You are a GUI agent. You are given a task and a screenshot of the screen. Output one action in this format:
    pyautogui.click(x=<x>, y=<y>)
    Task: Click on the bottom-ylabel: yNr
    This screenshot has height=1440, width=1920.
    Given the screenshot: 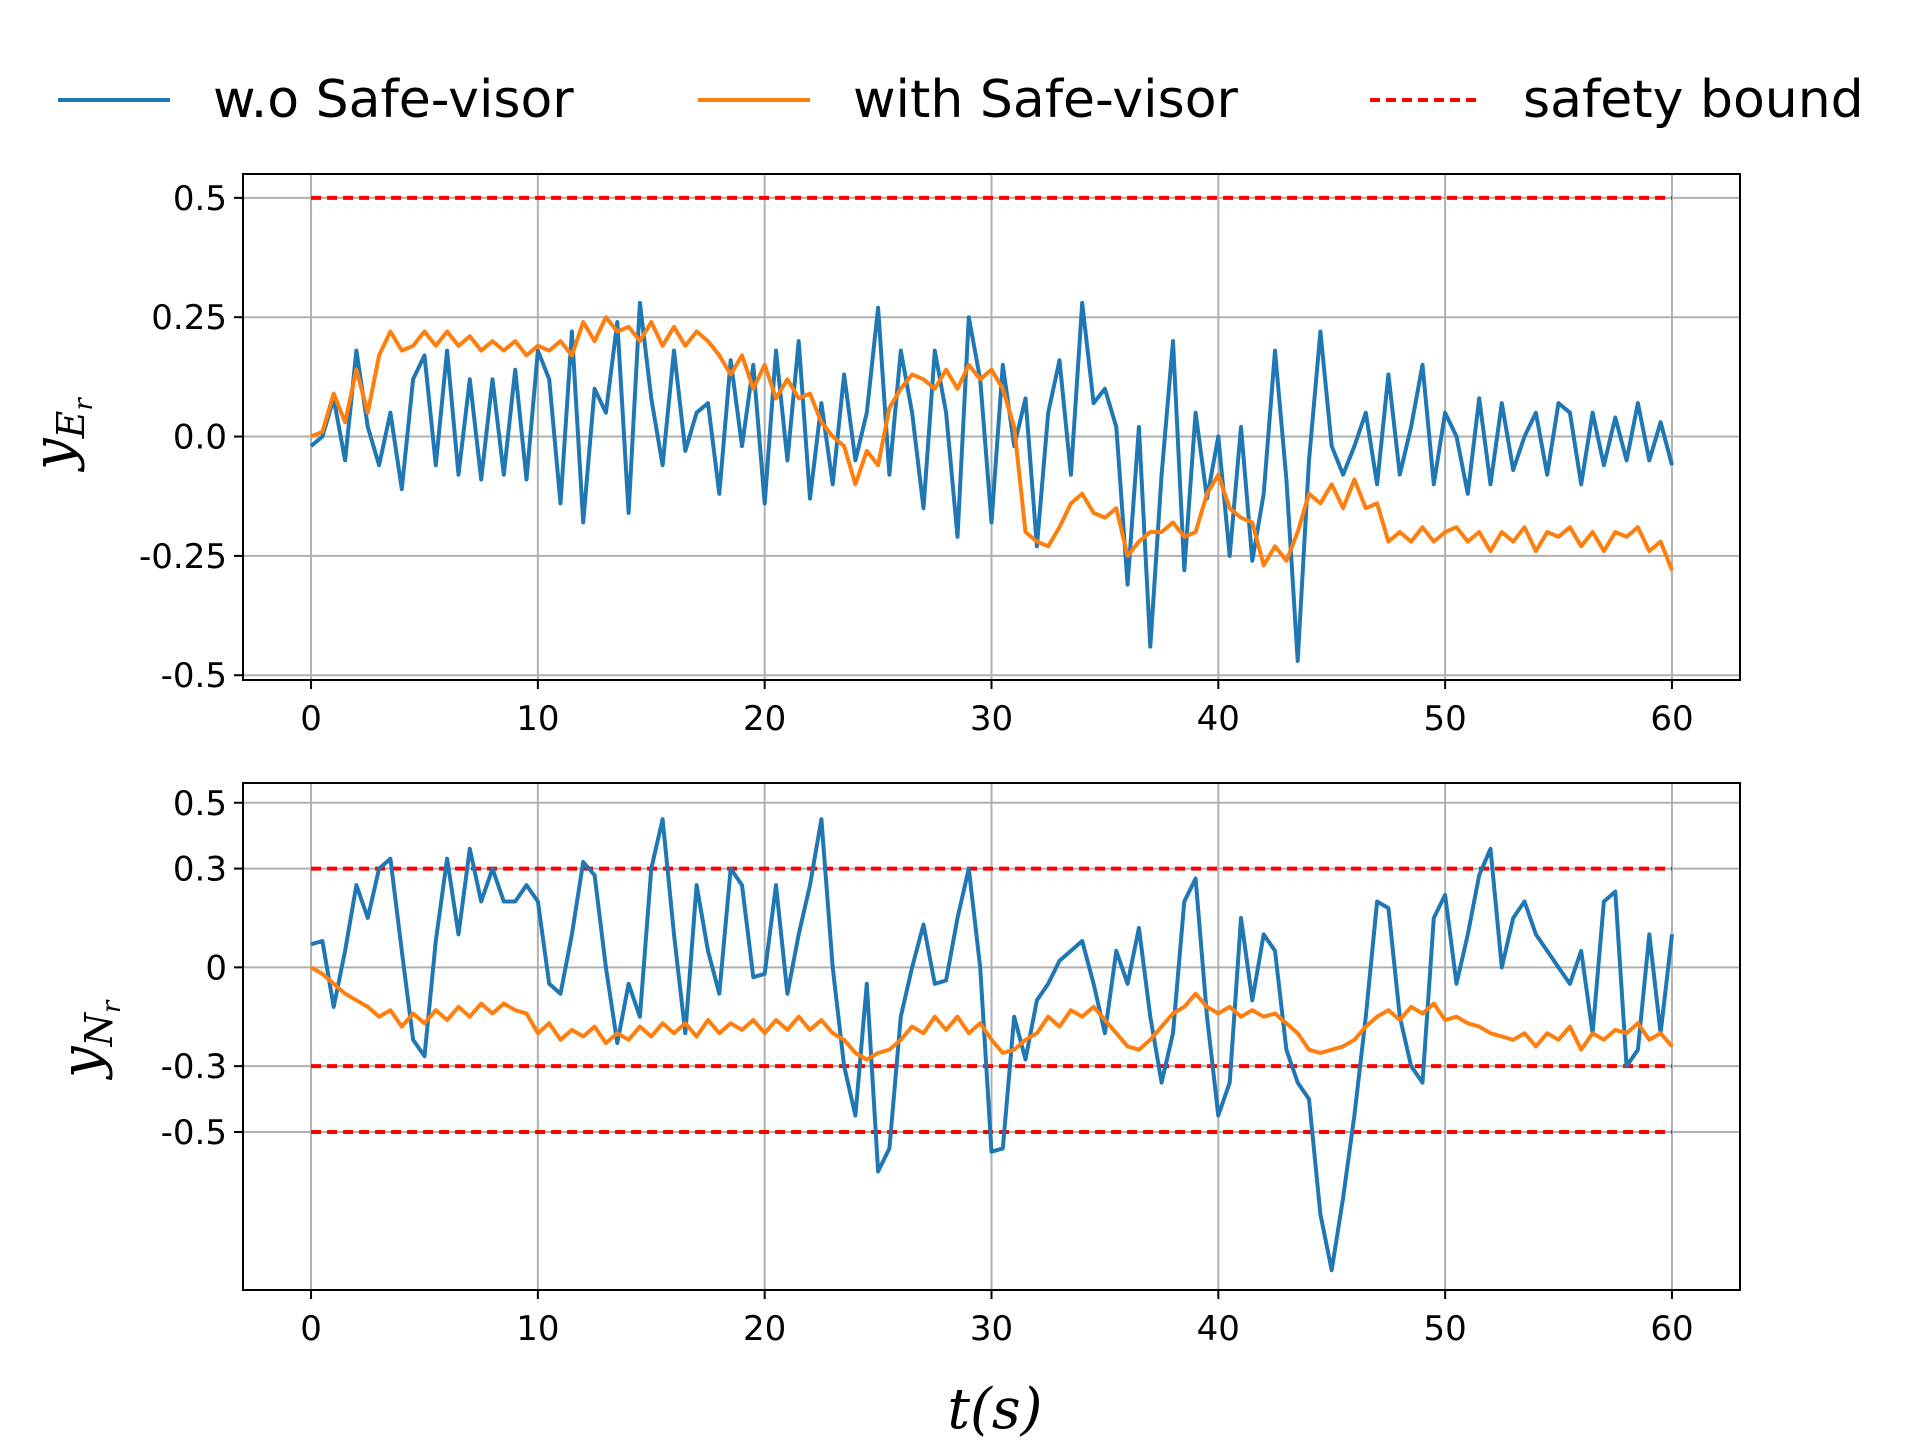 What is the action you would take?
    pyautogui.click(x=88, y=1040)
    